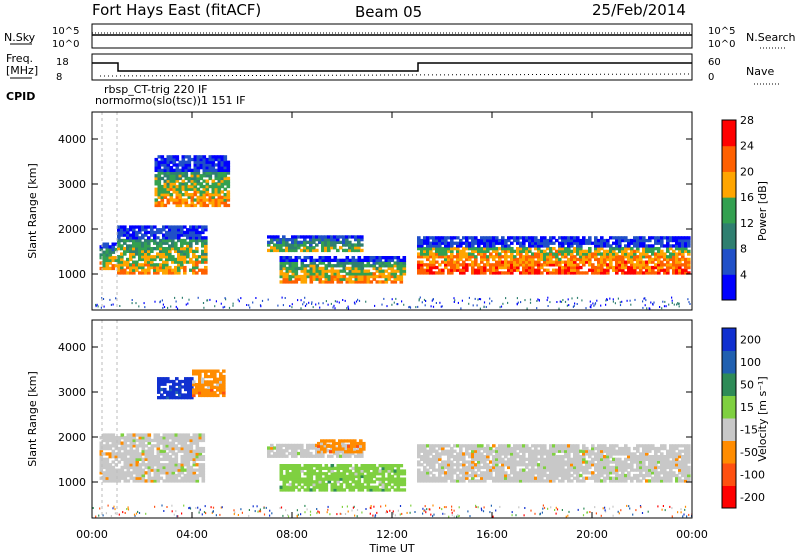  What do you see at coordinates (204, 307) in the screenshot?
I see `speckle-cell` at bounding box center [204, 307].